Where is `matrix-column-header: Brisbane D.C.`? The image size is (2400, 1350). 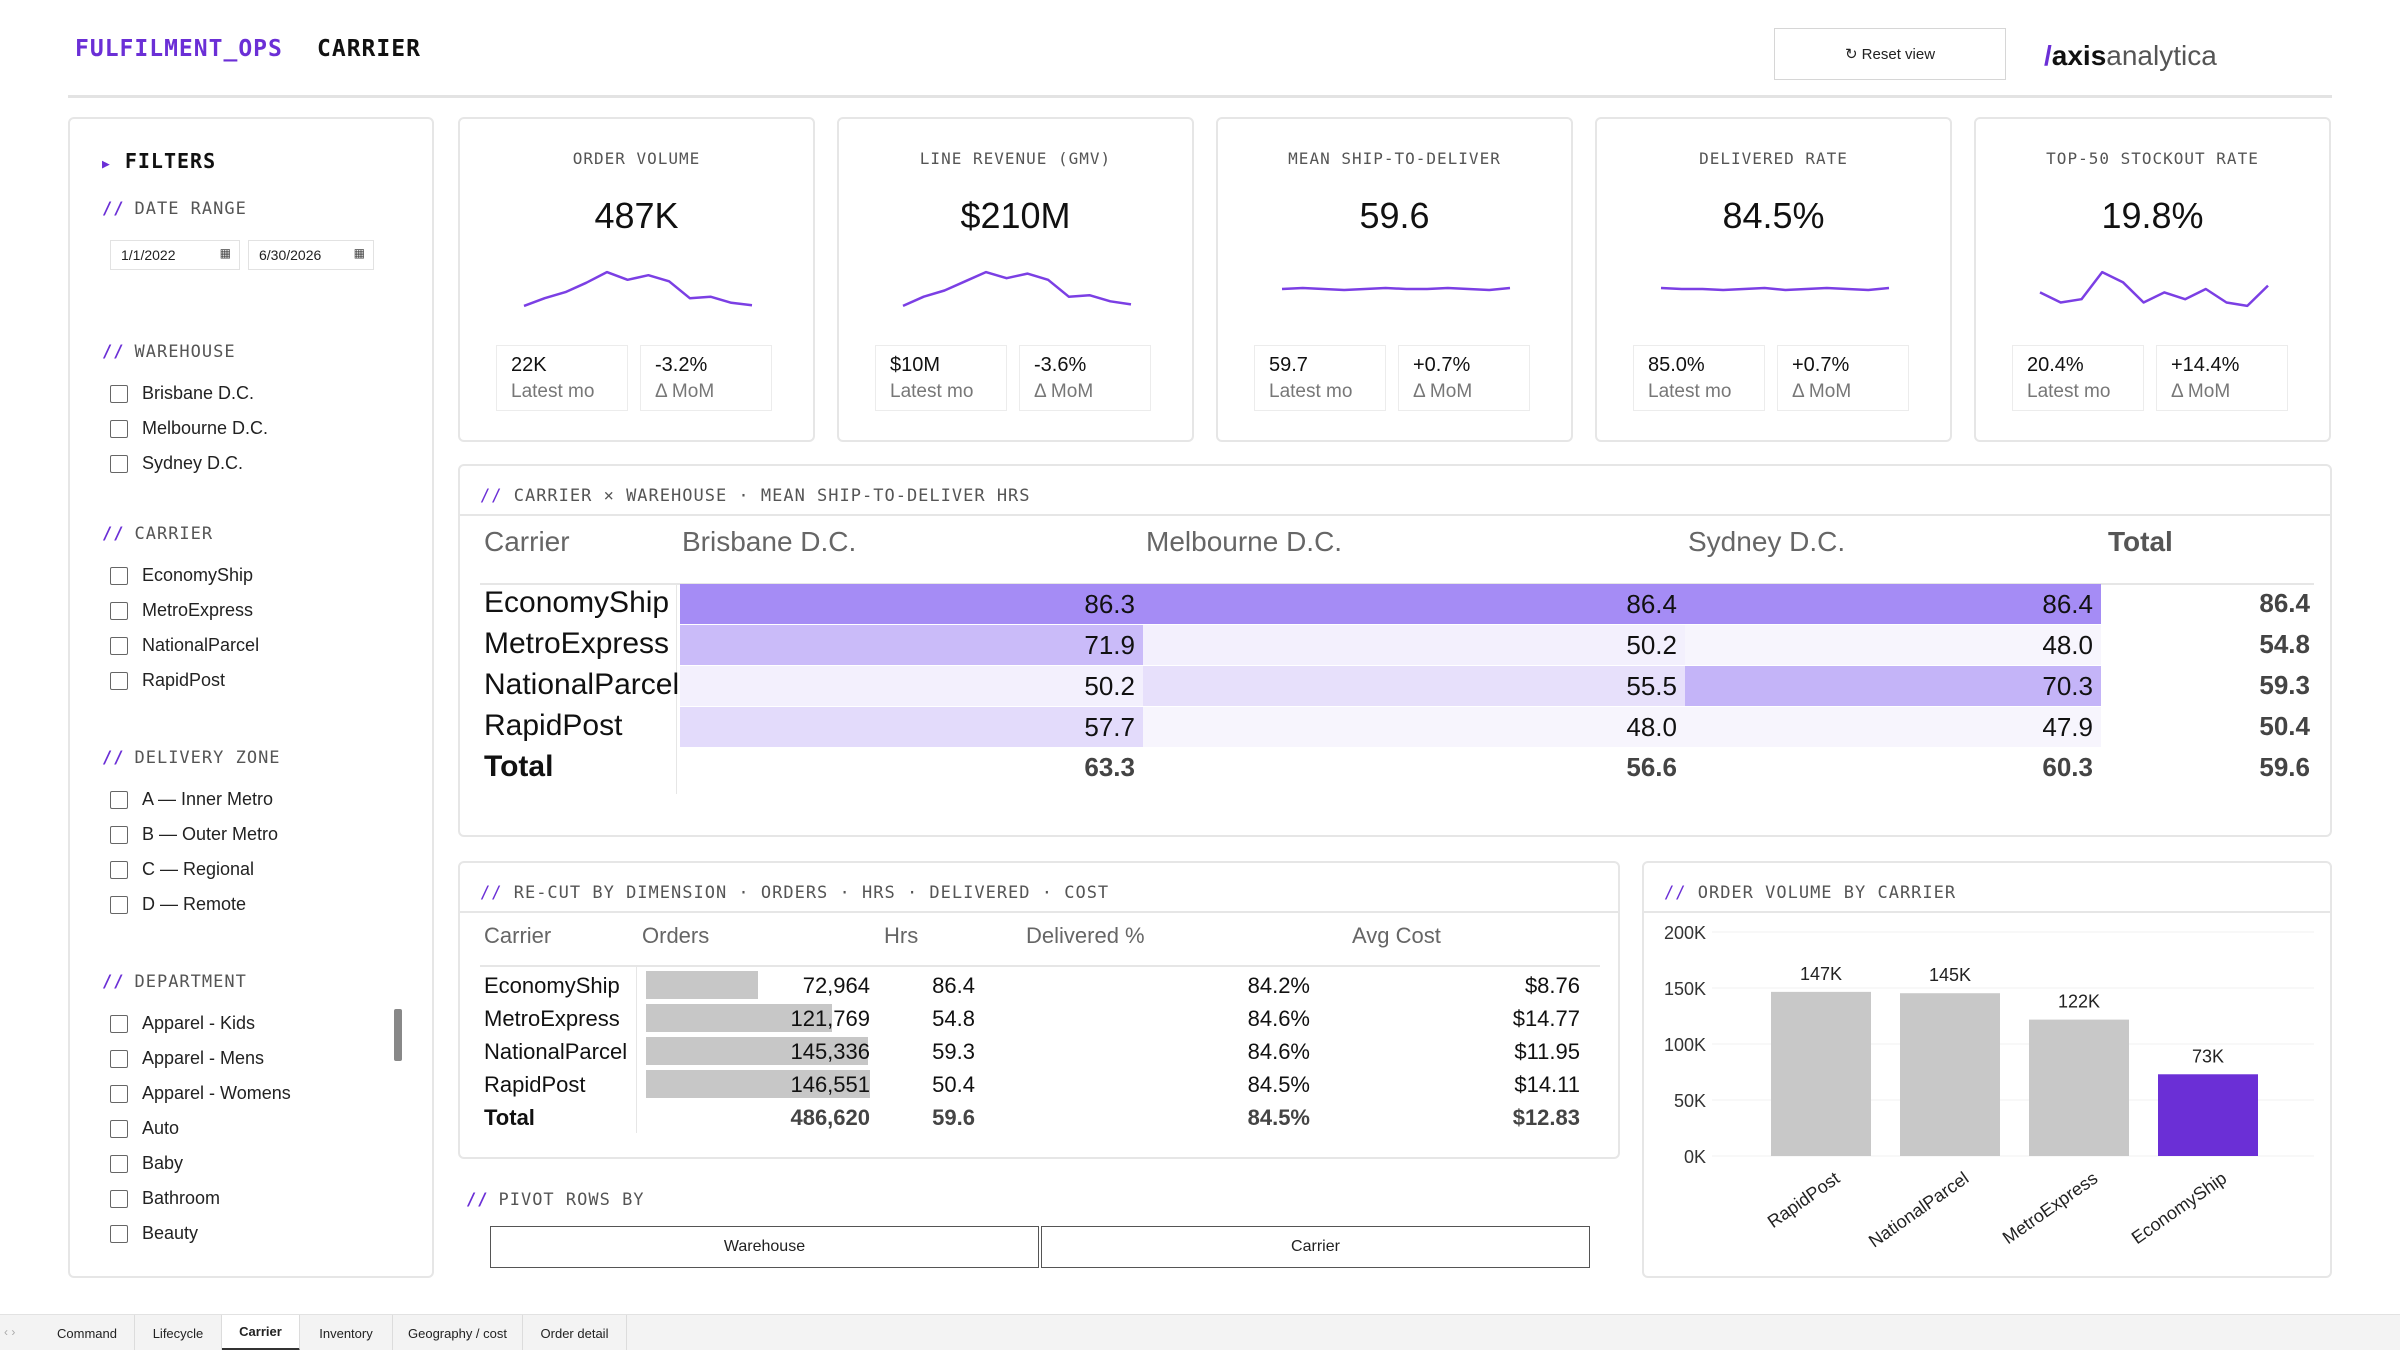
matrix-column-header: Brisbane D.C. is located at coordinates (769, 541).